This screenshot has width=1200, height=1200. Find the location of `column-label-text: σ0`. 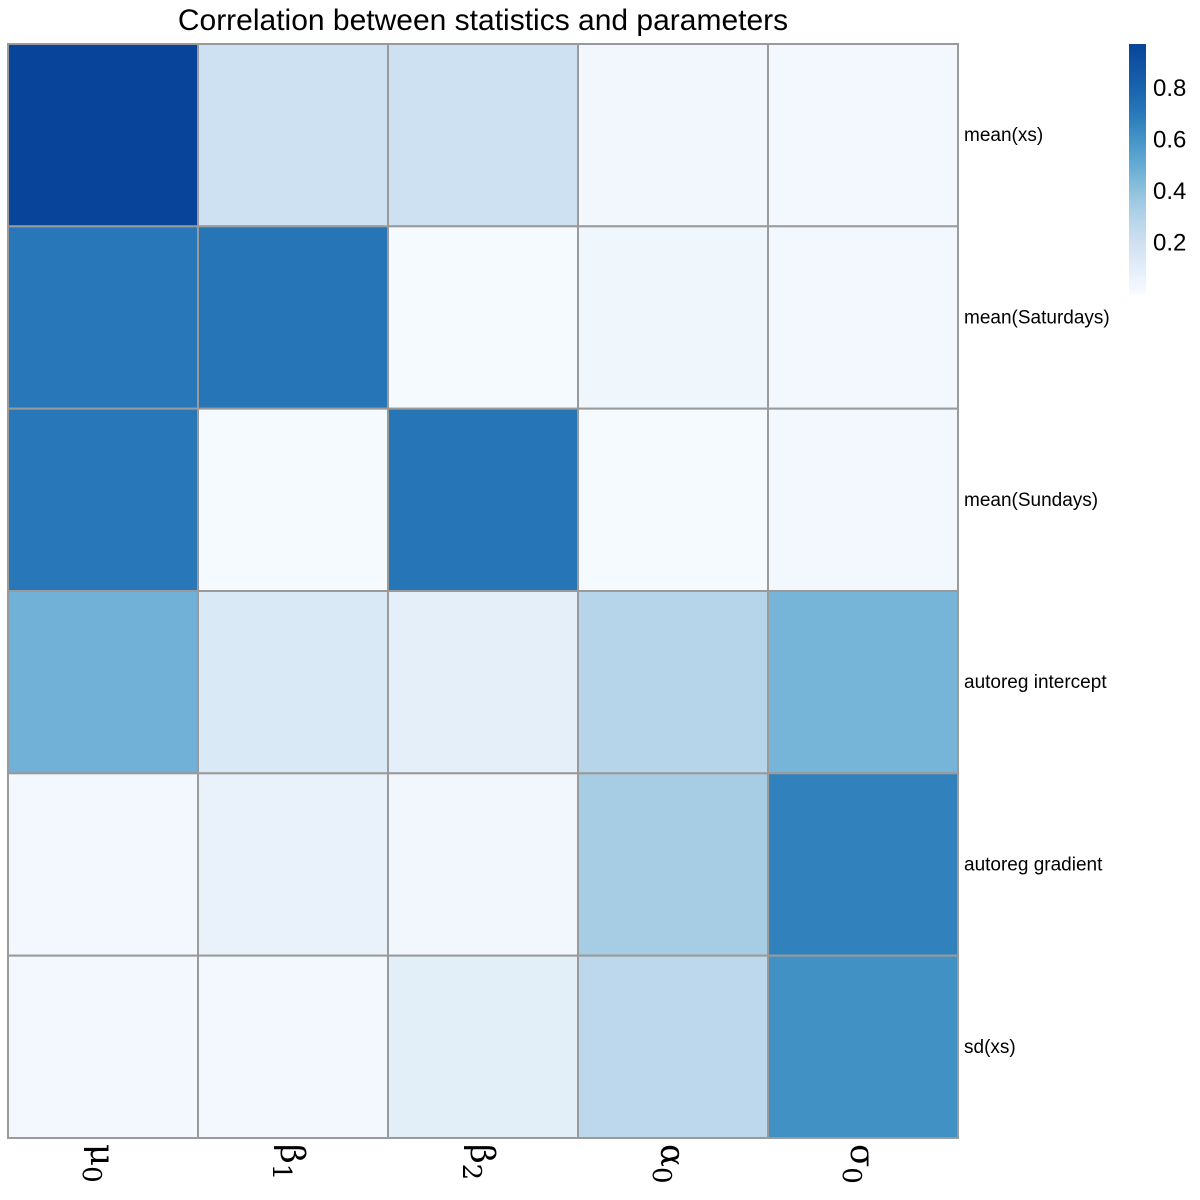

column-label-text: σ0 is located at coordinates (859, 1164).